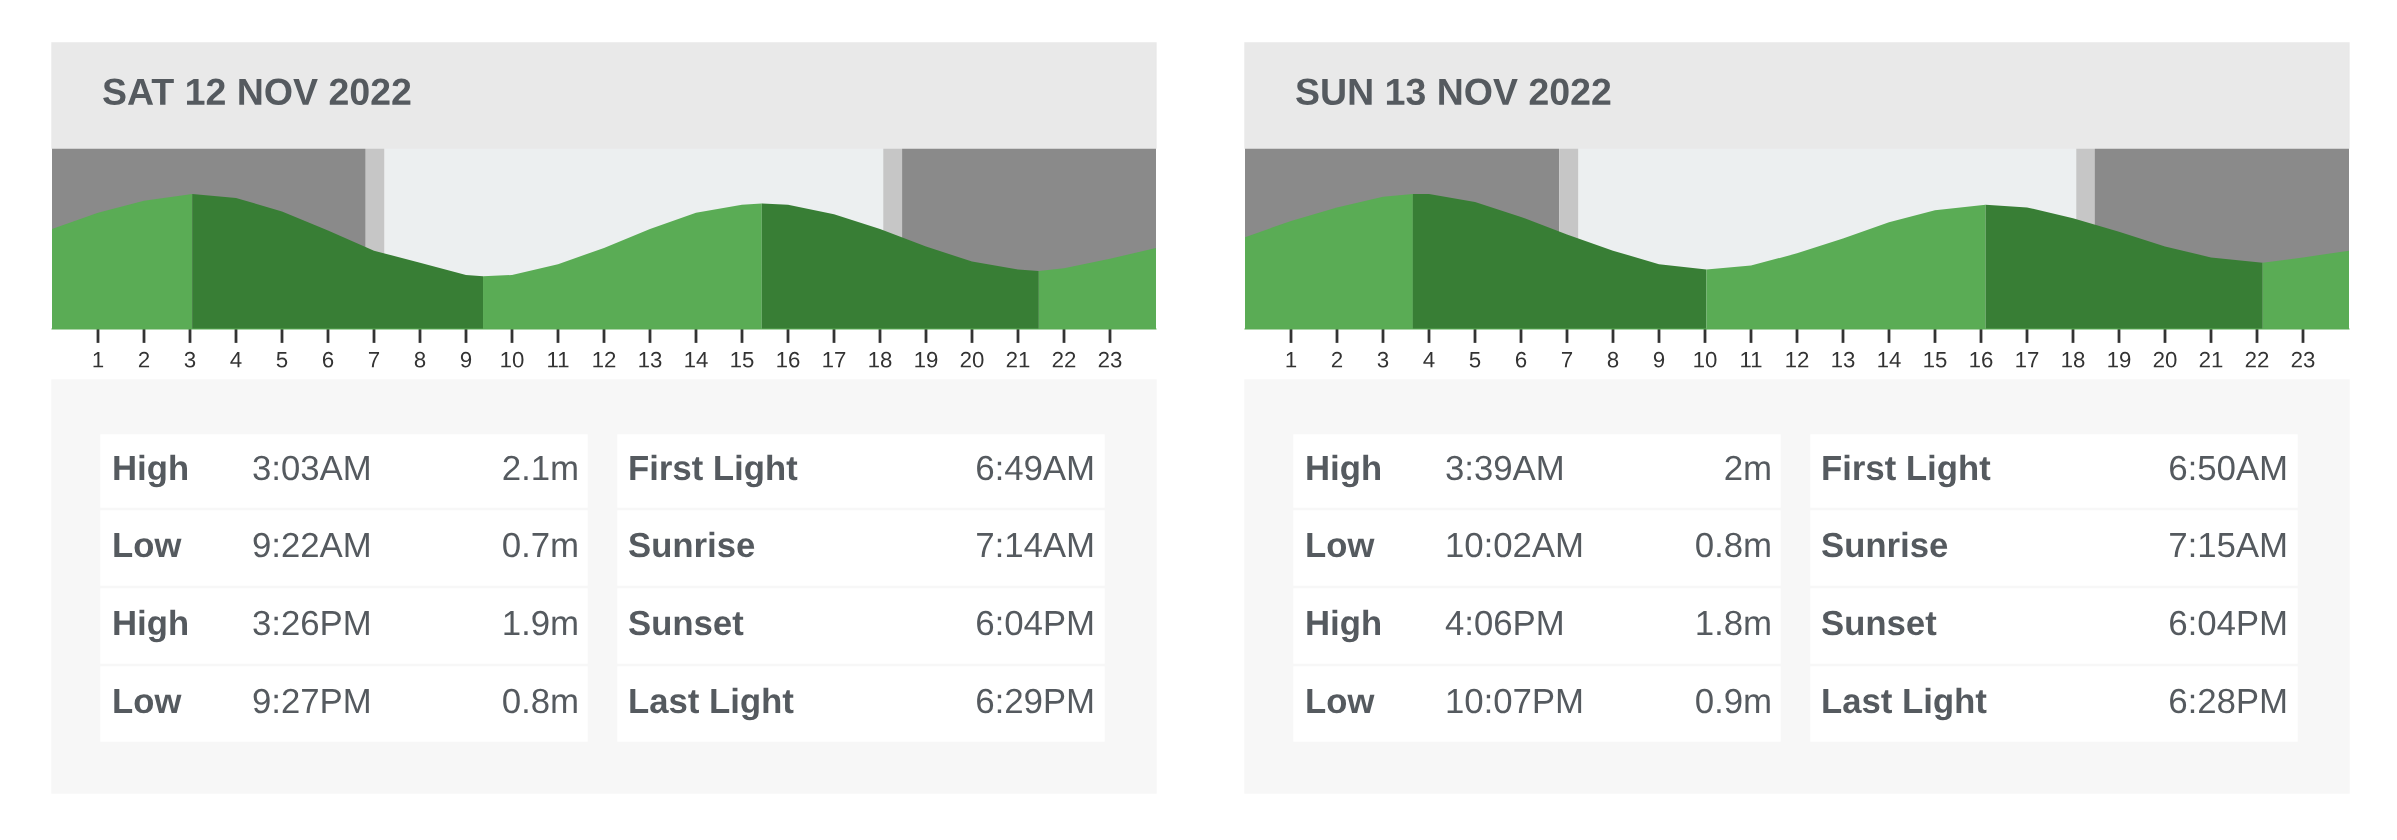  I want to click on text: 6:28PM, so click(2228, 701).